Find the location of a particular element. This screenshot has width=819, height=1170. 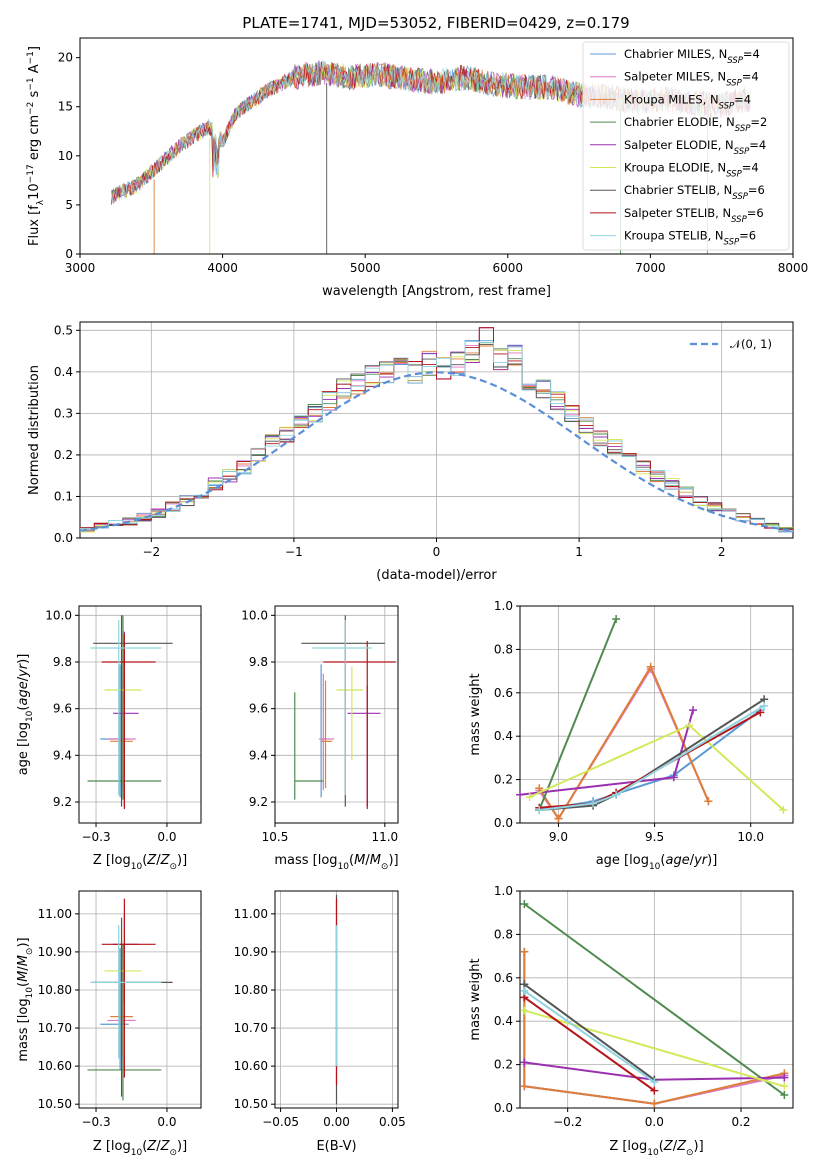

mass-vs-z-xlabel-part: 10 is located at coordinates (137, 1153).